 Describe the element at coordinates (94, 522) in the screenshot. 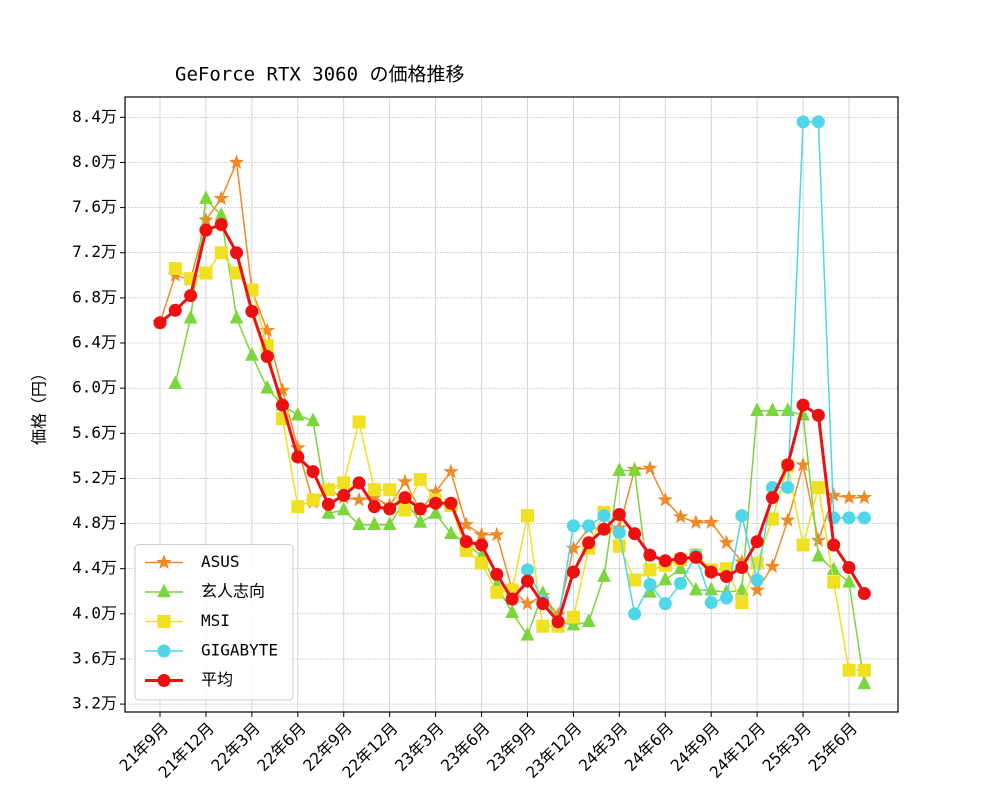

I see `y-tick-label: 4.8万` at that location.